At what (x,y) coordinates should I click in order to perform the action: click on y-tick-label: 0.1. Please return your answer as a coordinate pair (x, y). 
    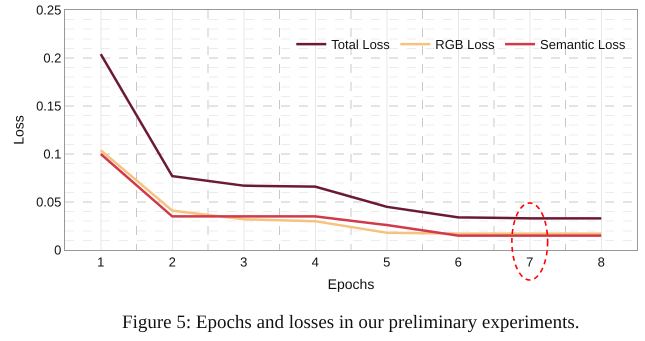
    Looking at the image, I should click on (52, 154).